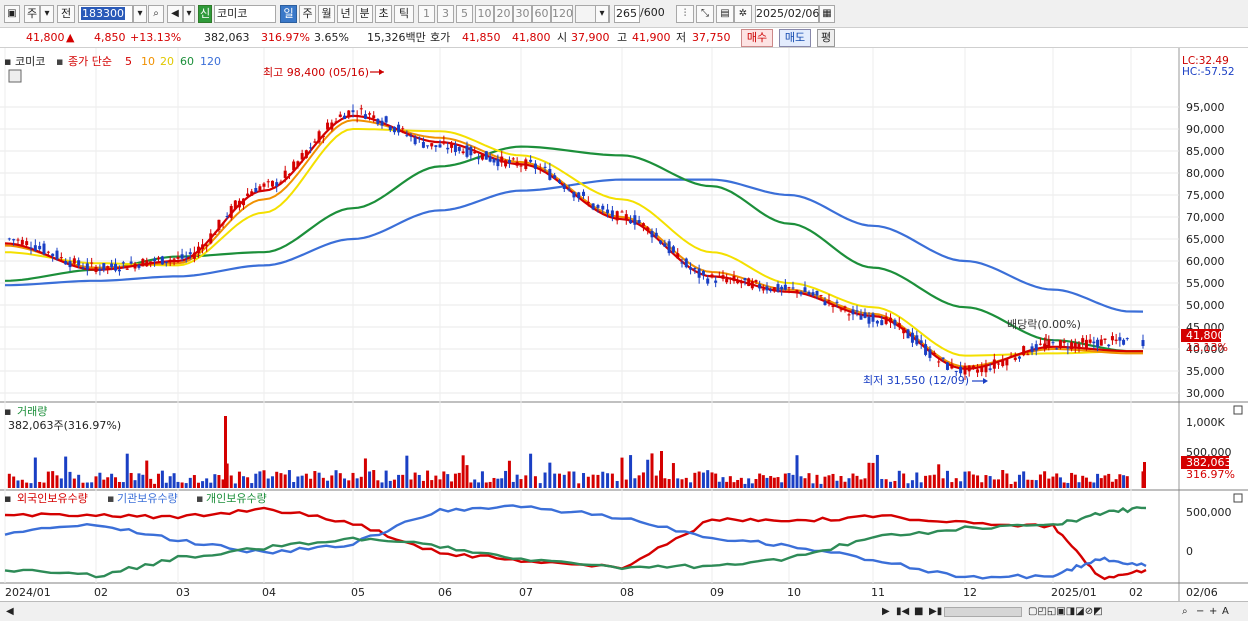 This screenshot has height=621, width=1248. Describe the element at coordinates (503, 14) in the screenshot. I see `minute-unit-20: 20` at that location.